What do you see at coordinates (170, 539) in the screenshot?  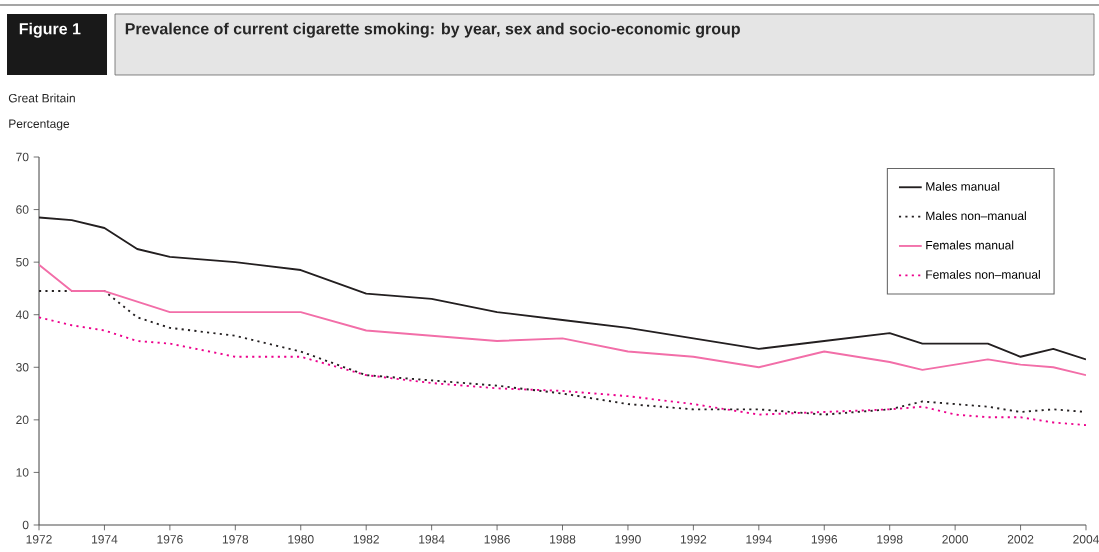 I see `x-tick-label: 1976` at bounding box center [170, 539].